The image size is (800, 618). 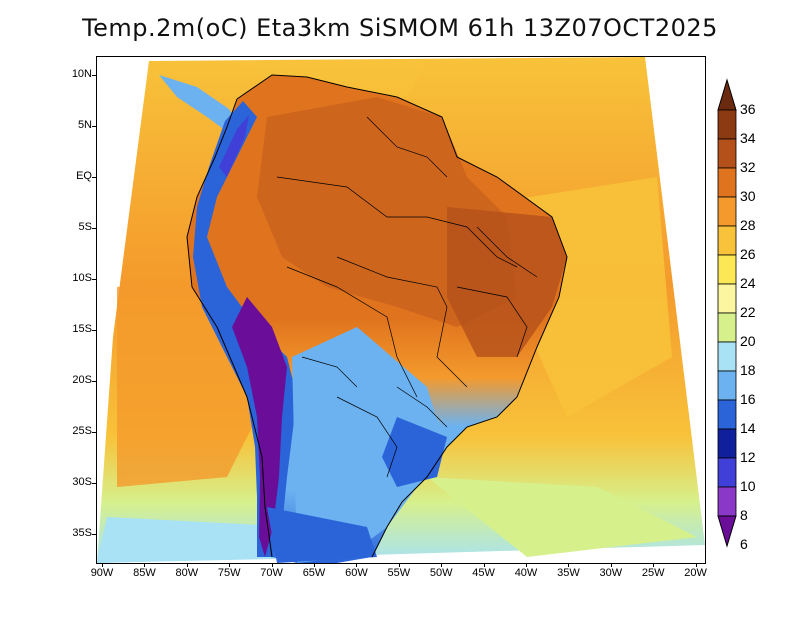 What do you see at coordinates (611, 573) in the screenshot?
I see `longitude-tick-label: 30W` at bounding box center [611, 573].